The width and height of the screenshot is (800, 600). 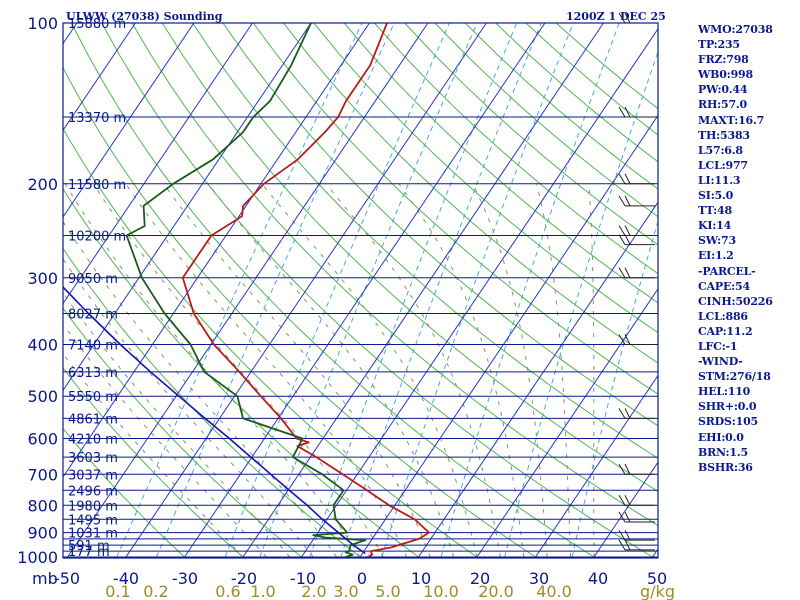 What do you see at coordinates (725, 75) in the screenshot?
I see `index-item: WB0:998` at bounding box center [725, 75].